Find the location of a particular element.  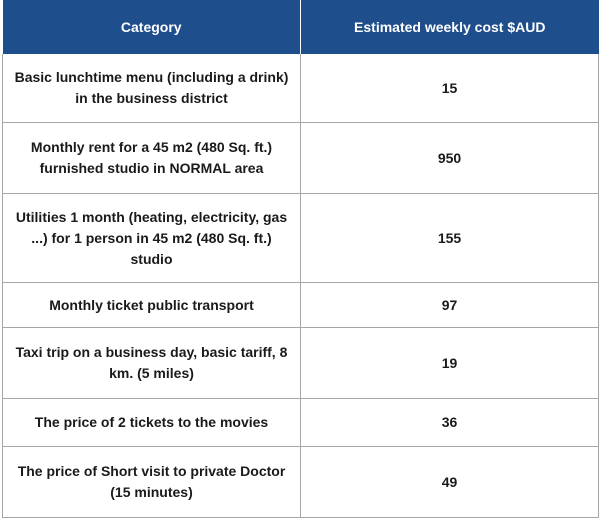

cost-cell: 49 is located at coordinates (449, 482).